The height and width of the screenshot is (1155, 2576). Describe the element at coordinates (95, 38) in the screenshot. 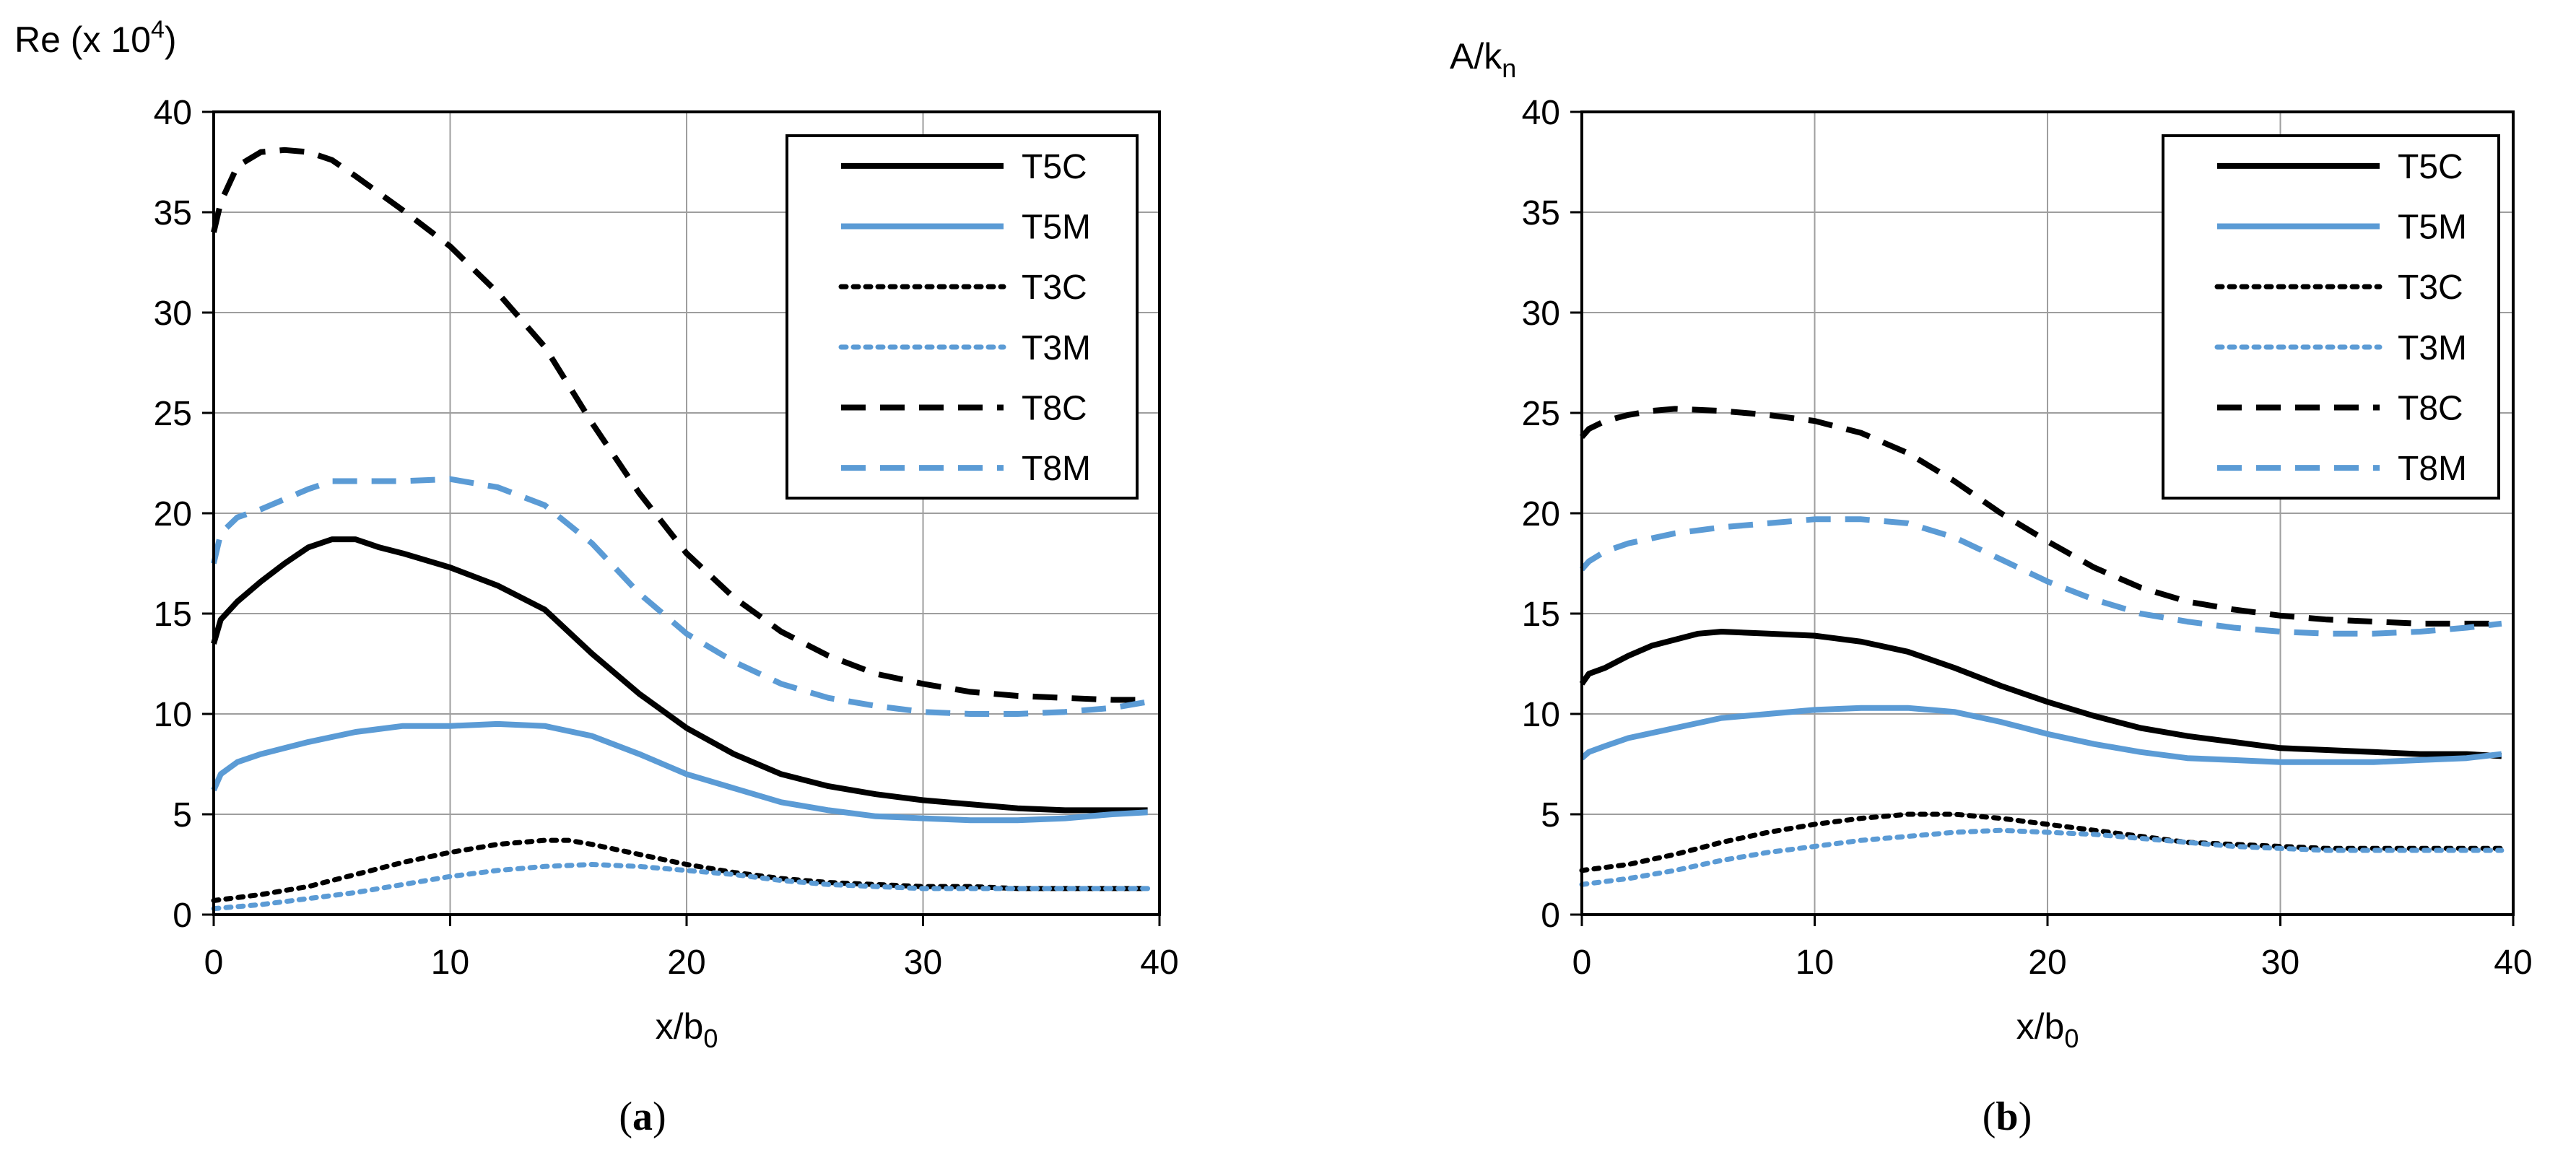

I see `y-axis-label: Re (x 104)` at that location.